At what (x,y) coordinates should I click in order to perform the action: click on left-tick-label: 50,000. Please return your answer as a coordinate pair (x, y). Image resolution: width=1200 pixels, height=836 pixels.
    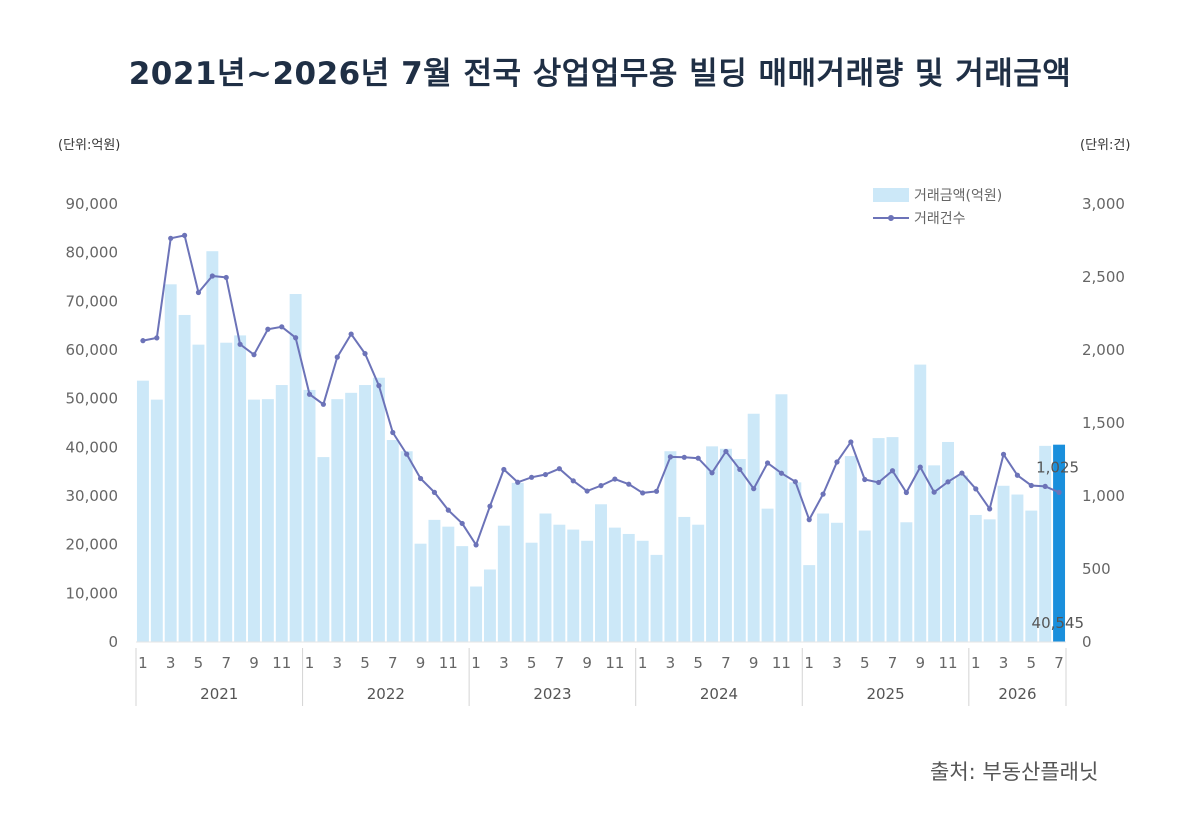
    Looking at the image, I should click on (92, 399).